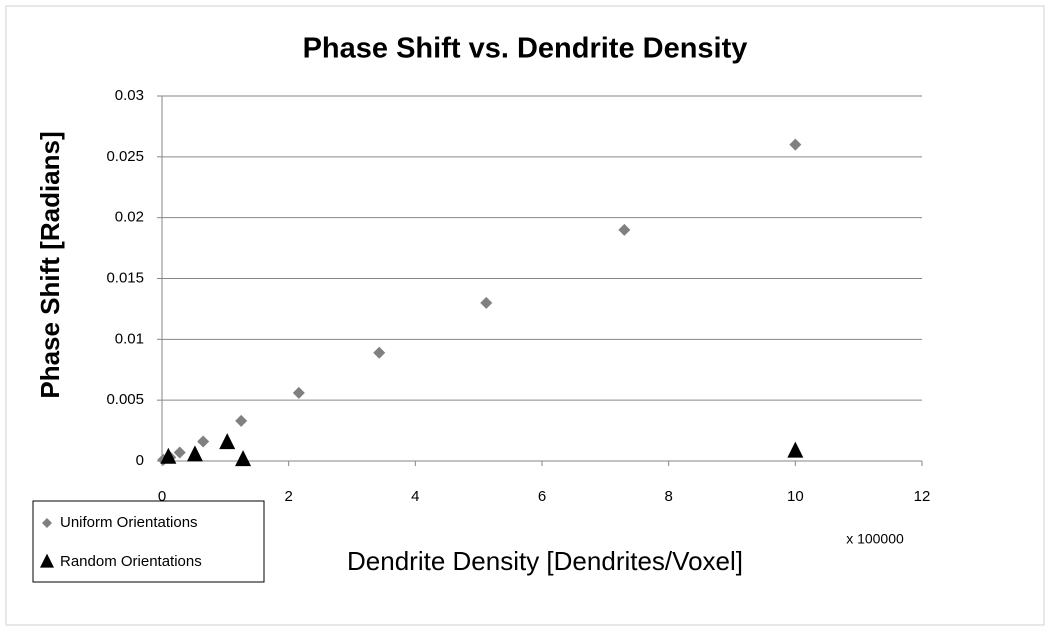  I want to click on x-axis-label: Dendrite Density [Dendrites/Voxel], so click(545, 561).